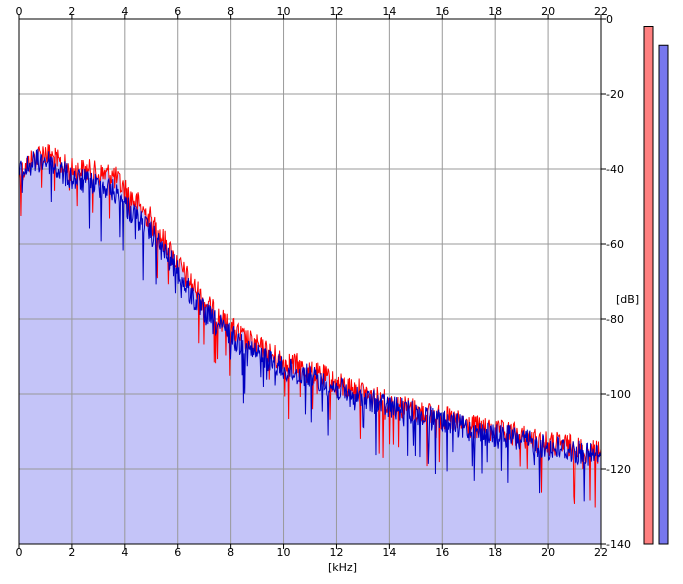 Image resolution: width=683 pixels, height=584 pixels. What do you see at coordinates (601, 552) in the screenshot?
I see `x-tick-label-bottom: 22` at bounding box center [601, 552].